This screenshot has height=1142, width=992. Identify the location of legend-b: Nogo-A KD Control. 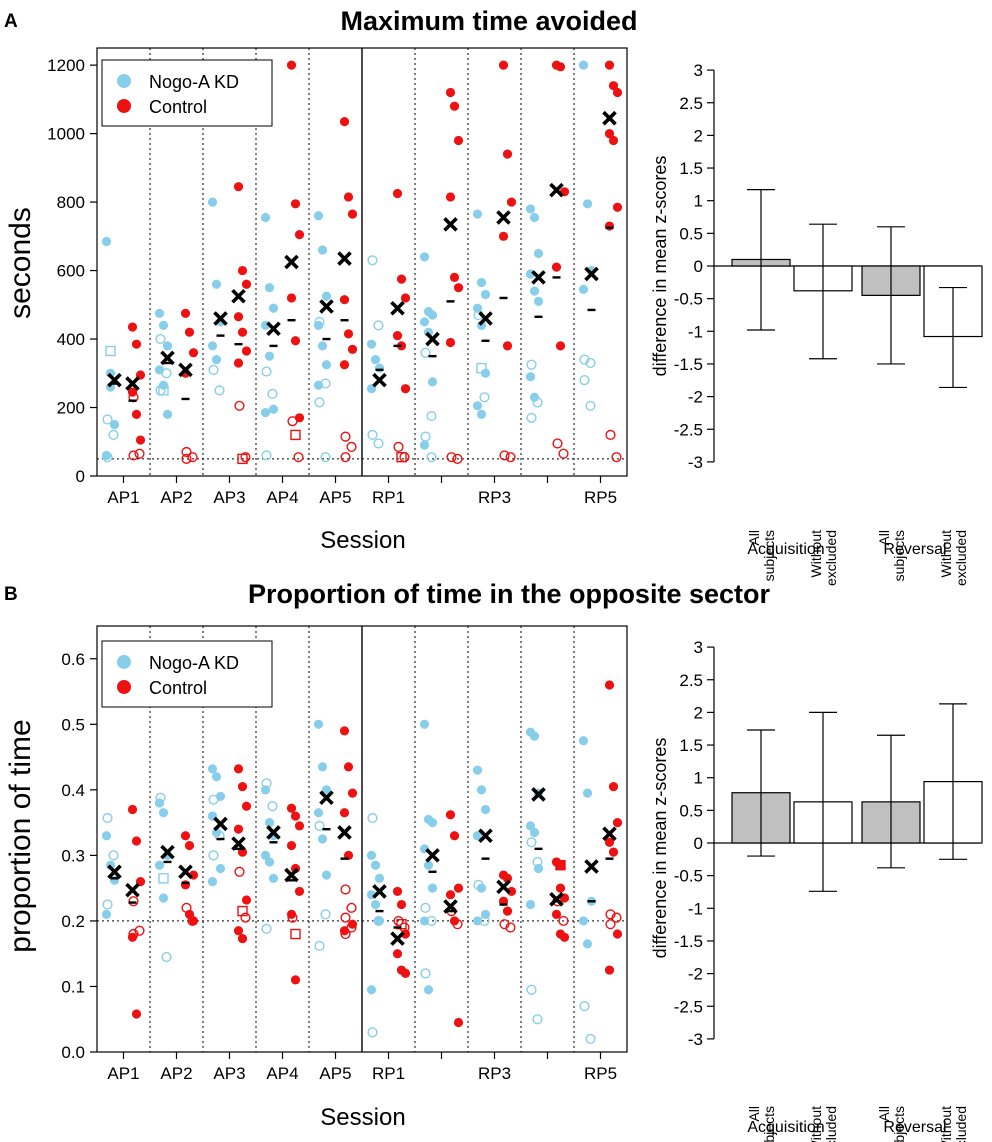
(187, 674).